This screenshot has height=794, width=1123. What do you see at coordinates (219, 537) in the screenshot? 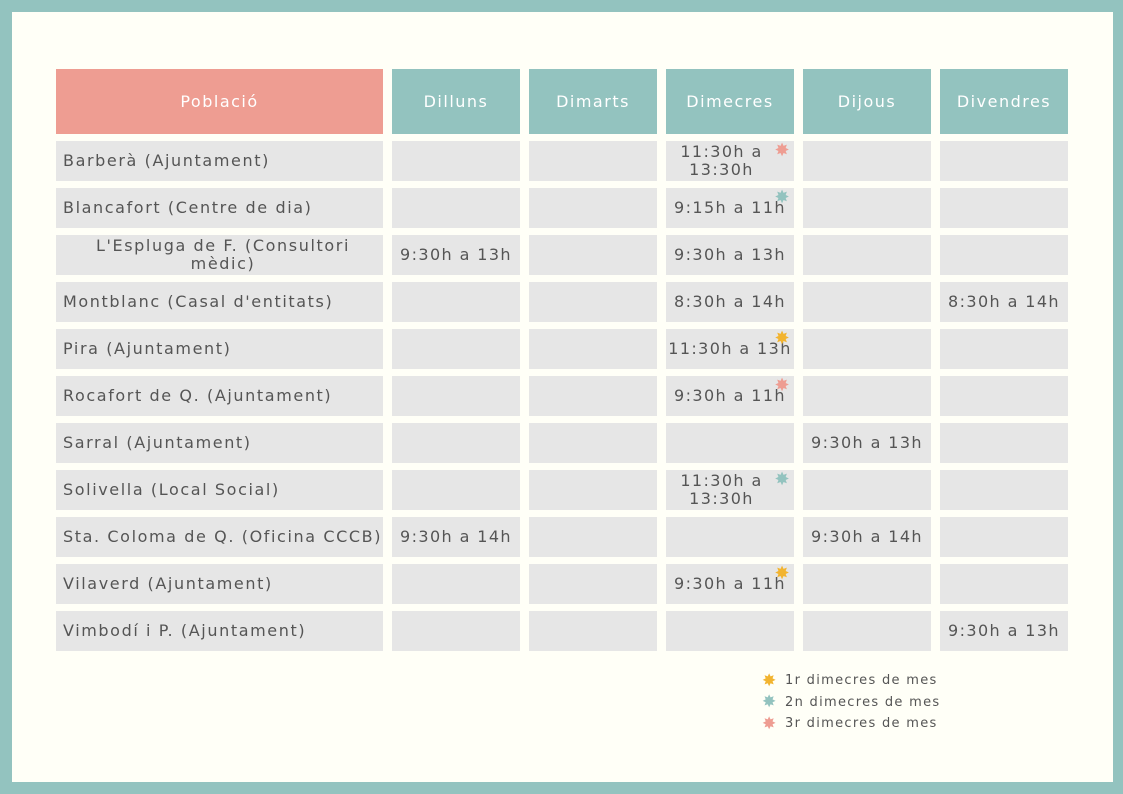
I see `row-poblacio-name: Sta. Coloma de Q. (Oficina CCCB)` at bounding box center [219, 537].